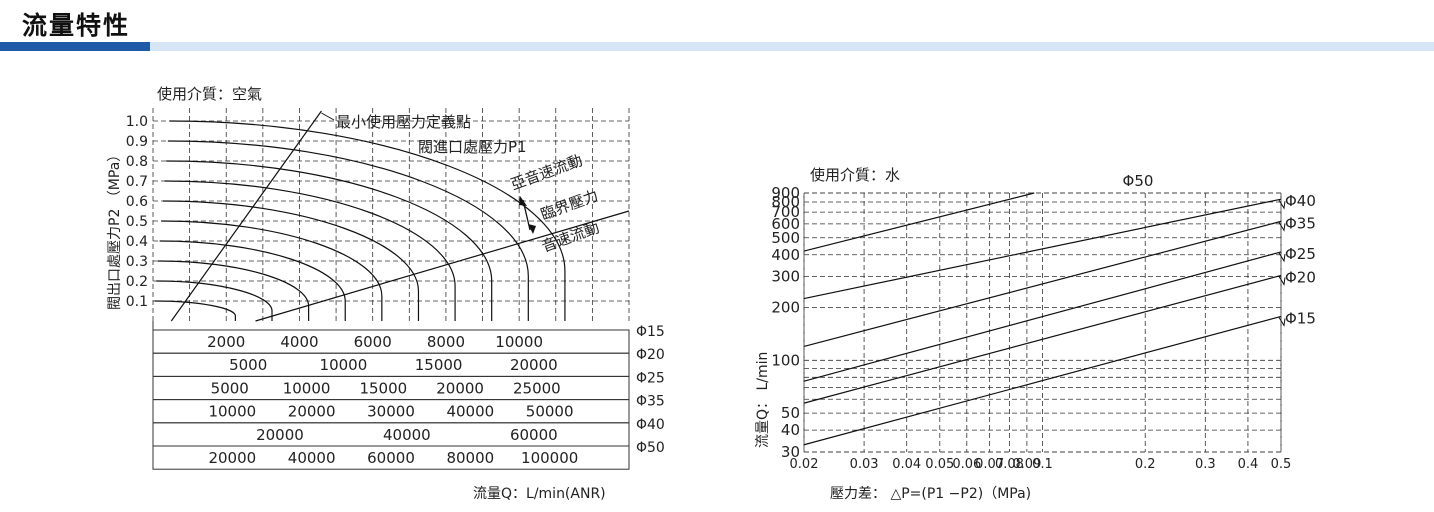 The width and height of the screenshot is (1434, 512). What do you see at coordinates (785, 255) in the screenshot?
I see `water-y-tick-label: 400` at bounding box center [785, 255].